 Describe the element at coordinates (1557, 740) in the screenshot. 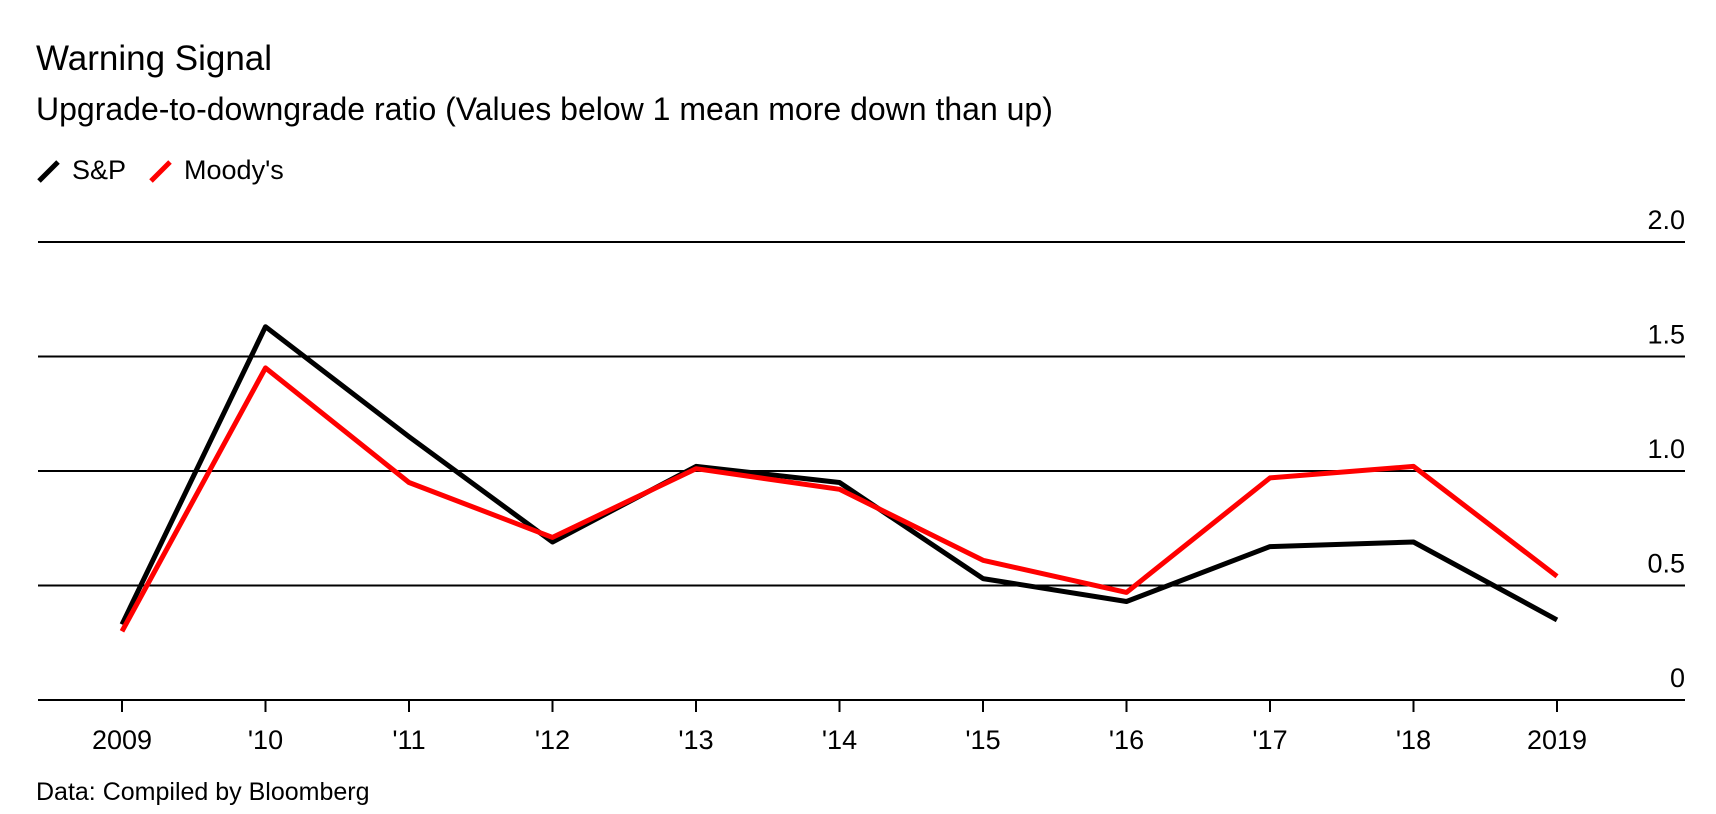

I see `x-tick-label: 2019` at that location.